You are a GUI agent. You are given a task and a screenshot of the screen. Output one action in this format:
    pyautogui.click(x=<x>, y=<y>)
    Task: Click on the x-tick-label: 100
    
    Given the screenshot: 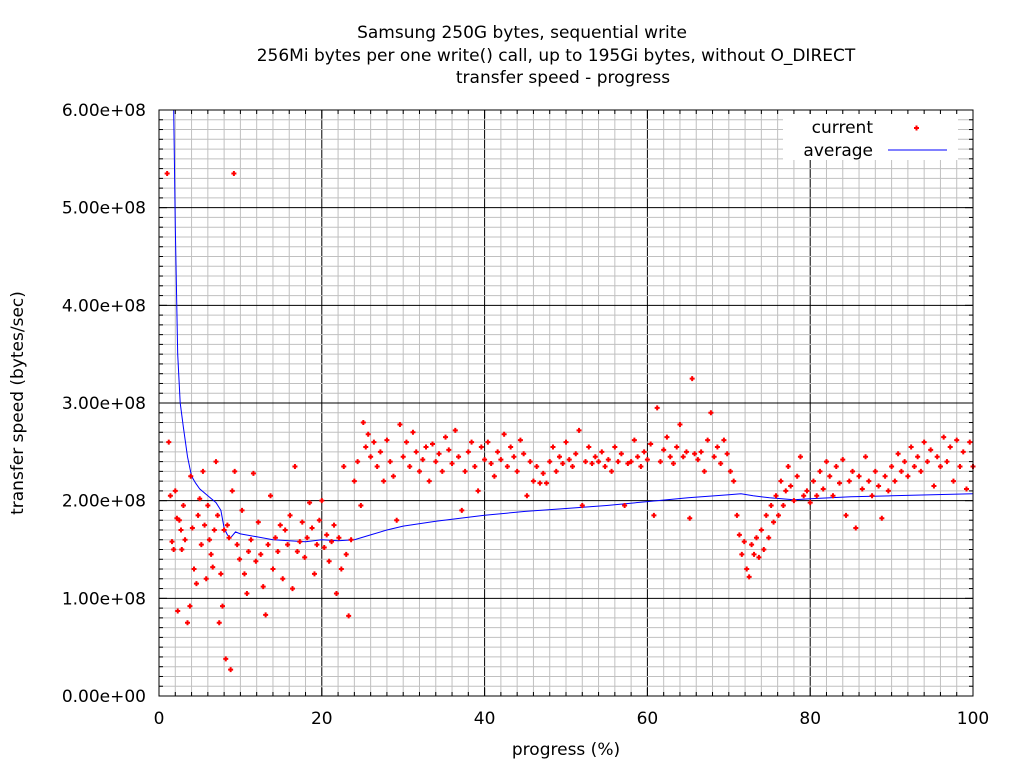 What is the action you would take?
    pyautogui.click(x=973, y=719)
    